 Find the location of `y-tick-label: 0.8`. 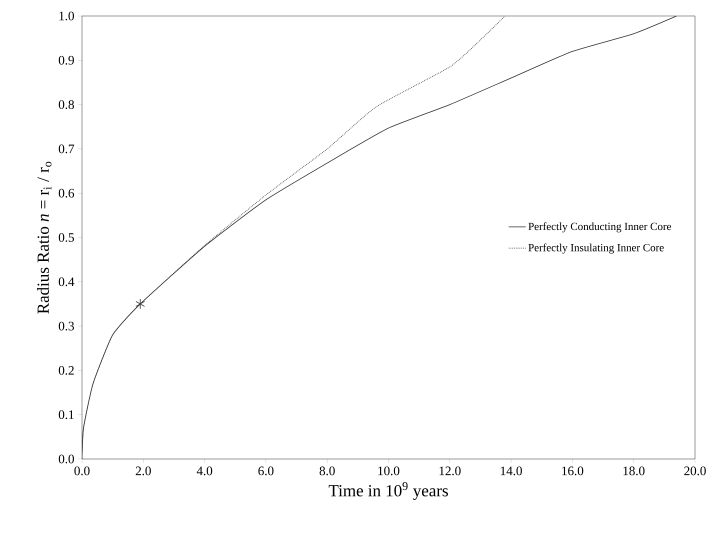

y-tick-label: 0.8 is located at coordinates (66, 104).